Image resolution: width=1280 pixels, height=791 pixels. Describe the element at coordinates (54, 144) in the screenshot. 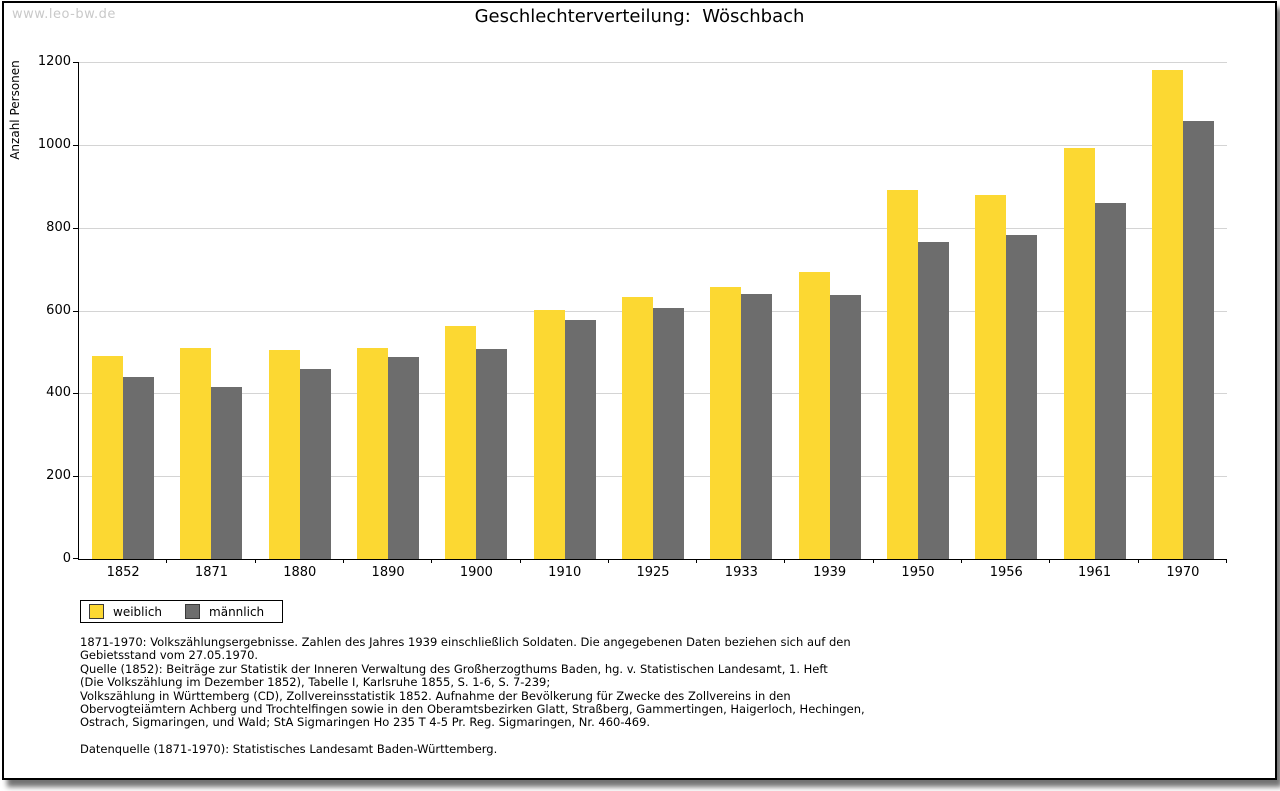

I see `y-tick-label-1000: 1000` at that location.